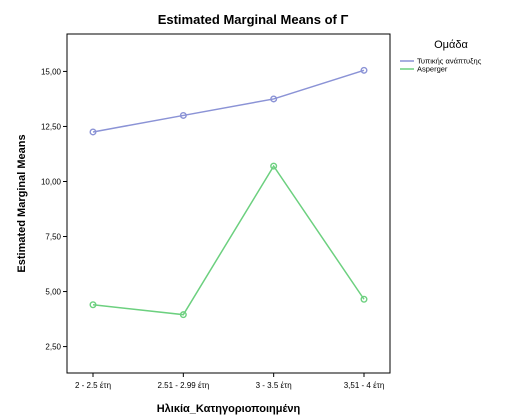  I want to click on x-tick-label: 3 - 3.5 έτη, so click(274, 385).